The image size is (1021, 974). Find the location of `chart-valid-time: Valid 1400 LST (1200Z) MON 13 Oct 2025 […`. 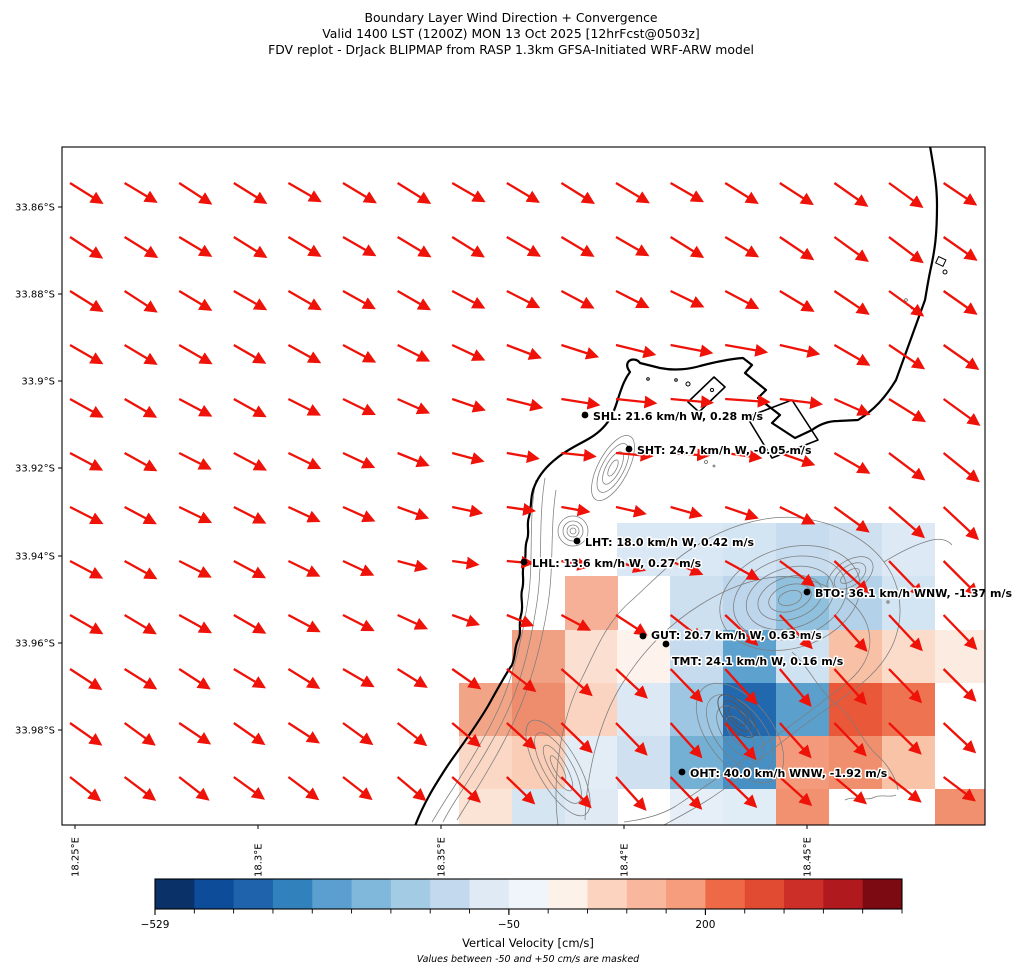

chart-valid-time: Valid 1400 LST (1200Z) MON 13 Oct 2025 [… is located at coordinates (510, 33).